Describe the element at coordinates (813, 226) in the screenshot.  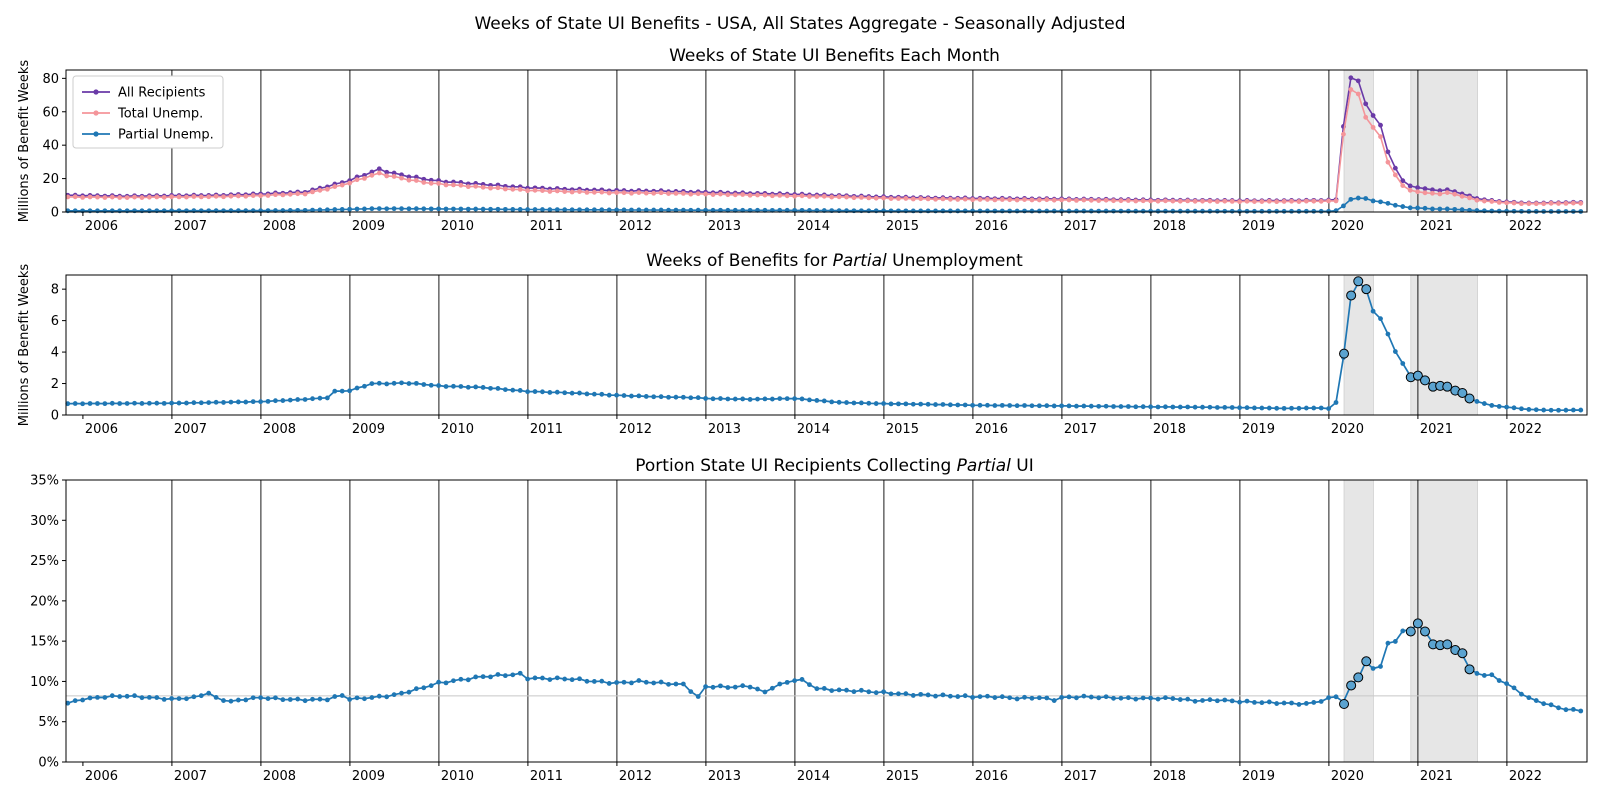
I see `x-tick-label: 2014` at that location.